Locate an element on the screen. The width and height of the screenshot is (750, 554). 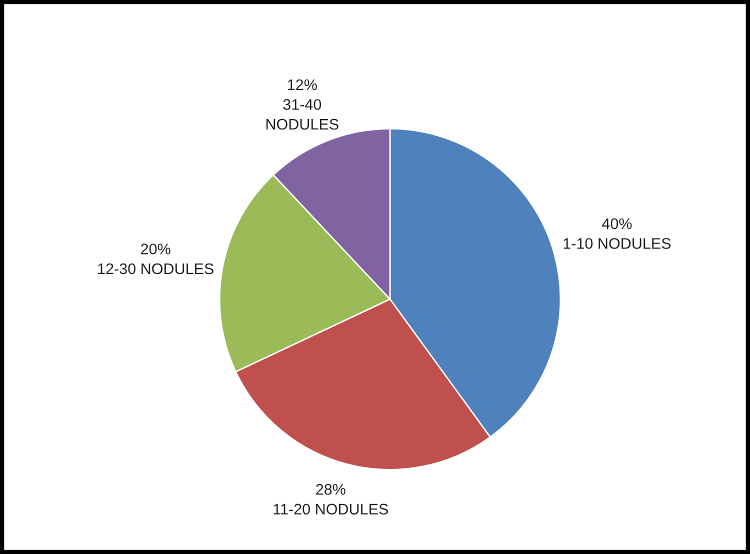
slice-label: 31-40 NODULES is located at coordinates (302, 114).